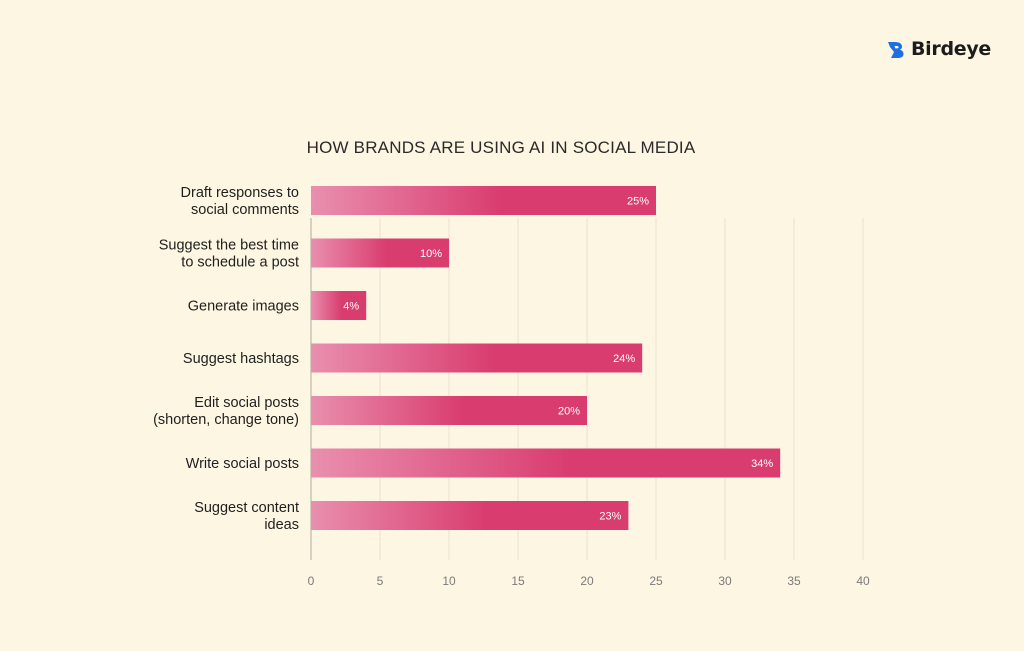 The width and height of the screenshot is (1024, 651). I want to click on bar-value-label: 4%, so click(351, 307).